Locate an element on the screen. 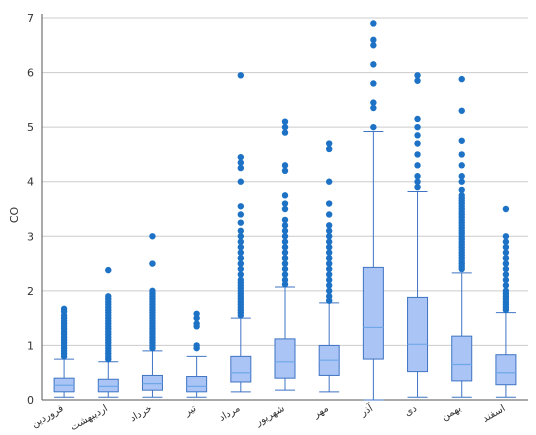  y-tick-label: 4 is located at coordinates (30, 182).